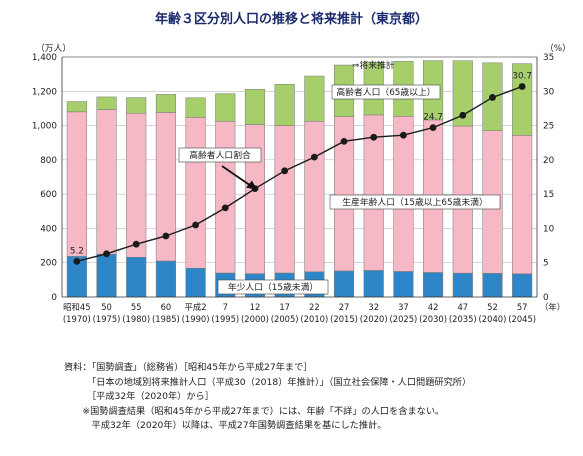 This screenshot has width=583, height=456. I want to click on right-tick-label: 0, so click(546, 298).